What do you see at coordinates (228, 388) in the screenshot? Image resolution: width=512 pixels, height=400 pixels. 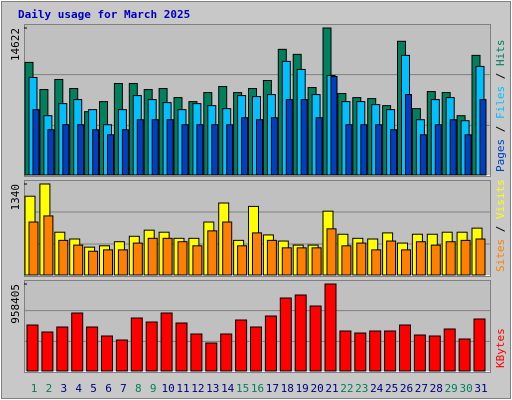 I see `x-tick-label: 14` at bounding box center [228, 388].